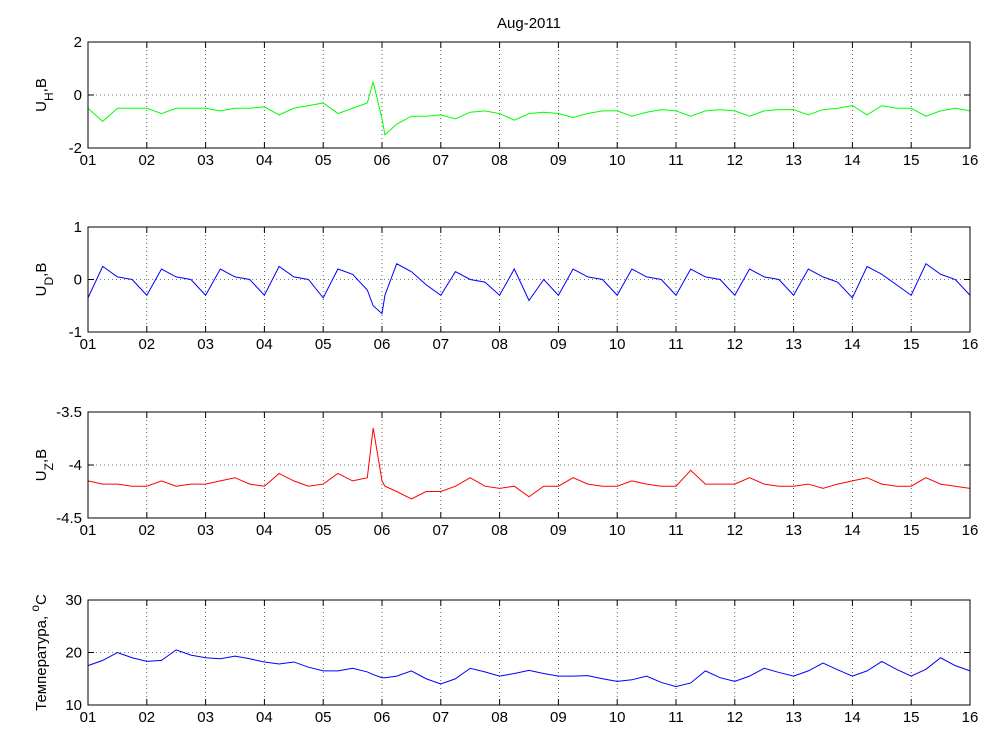 The width and height of the screenshot is (983, 735). Describe the element at coordinates (78, 42) in the screenshot. I see `y-tick-label: 2` at that location.